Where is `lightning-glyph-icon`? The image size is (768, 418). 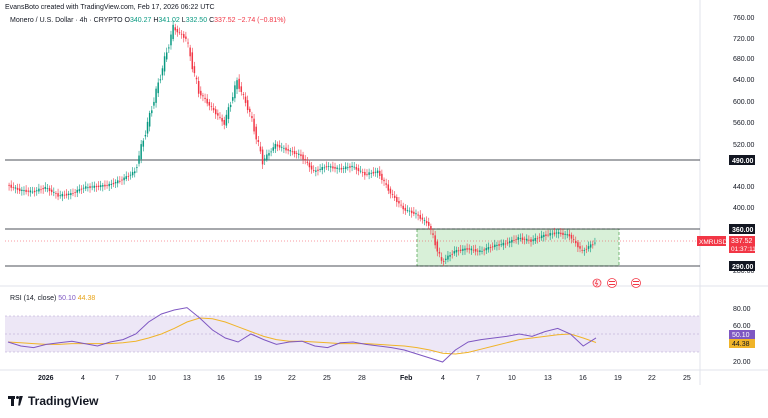 lightning-glyph-icon is located at coordinates (596, 283).